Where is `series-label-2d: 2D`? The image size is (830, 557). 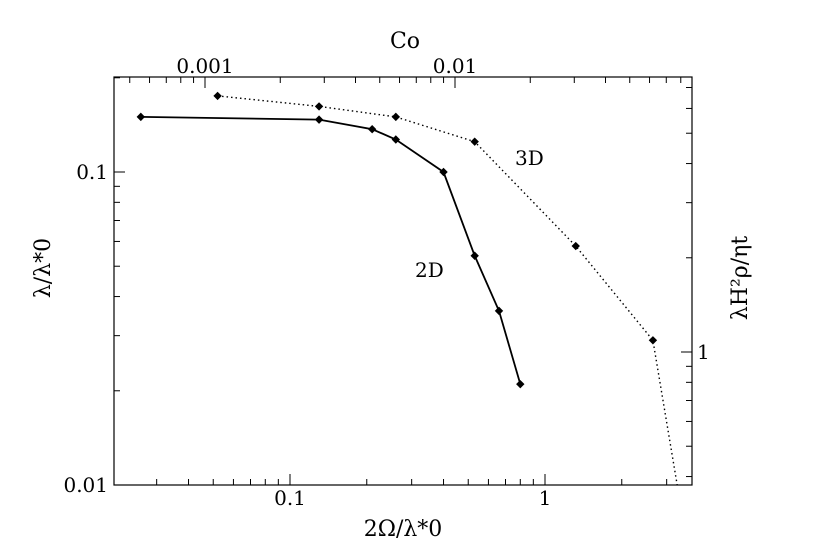
series-label-2d: 2D is located at coordinates (429, 270).